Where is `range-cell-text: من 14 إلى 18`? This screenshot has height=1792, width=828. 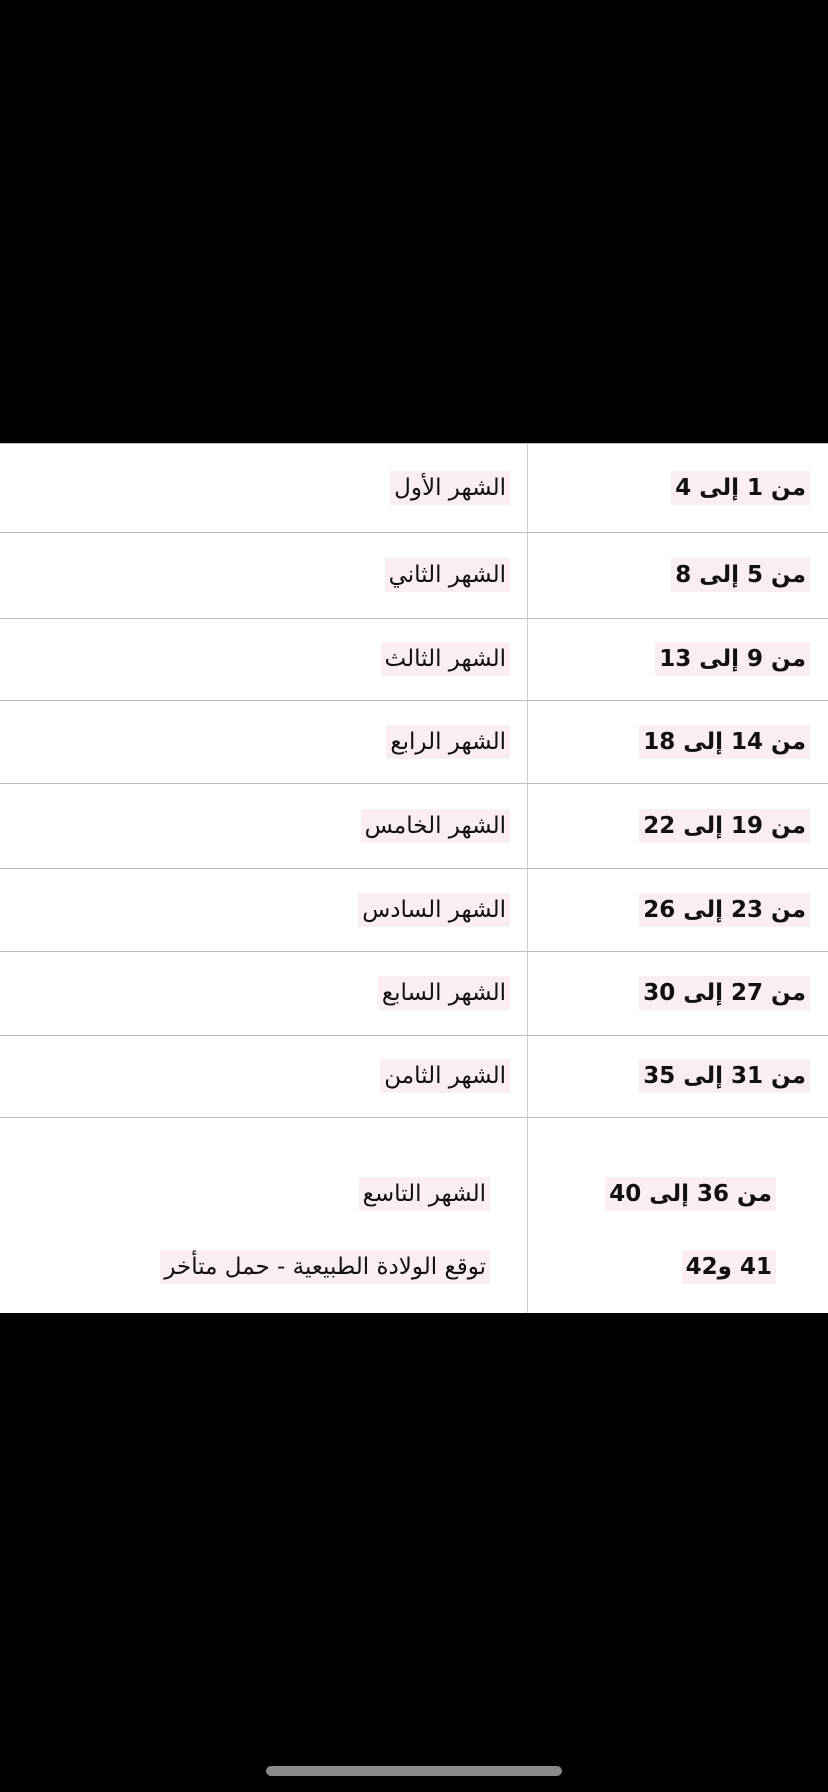 range-cell-text: من 14 إلى 18 is located at coordinates (724, 741).